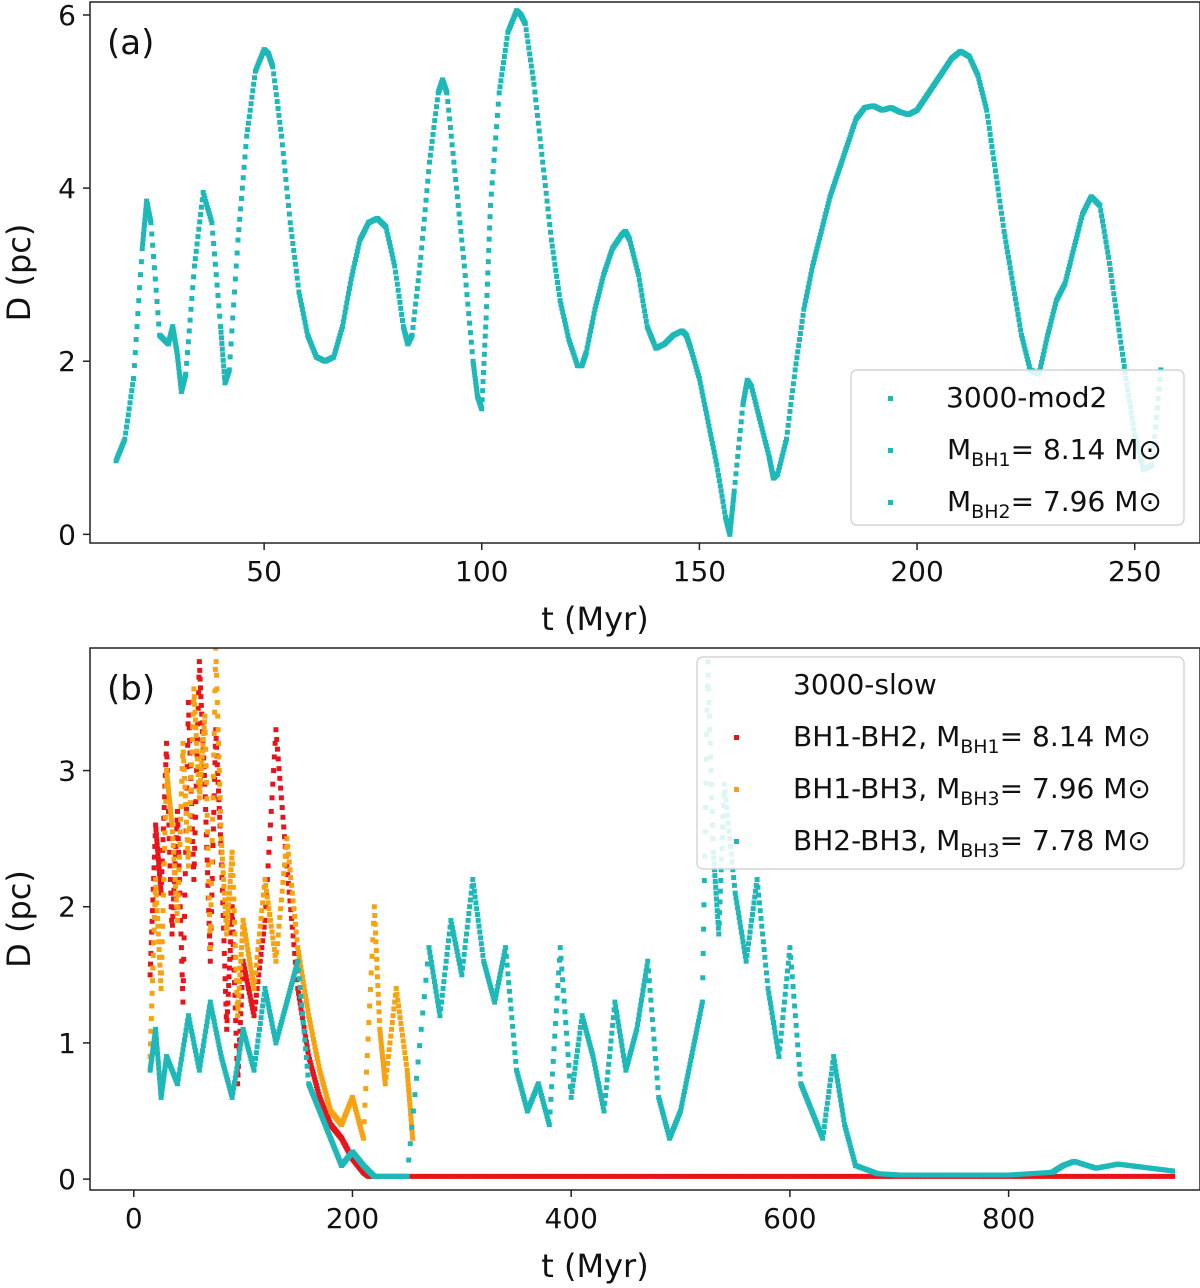 The height and width of the screenshot is (1288, 1200). What do you see at coordinates (972, 739) in the screenshot?
I see `legend-entry-label: BH1-BH2, MBH1= 8.14 M⊙` at bounding box center [972, 739].